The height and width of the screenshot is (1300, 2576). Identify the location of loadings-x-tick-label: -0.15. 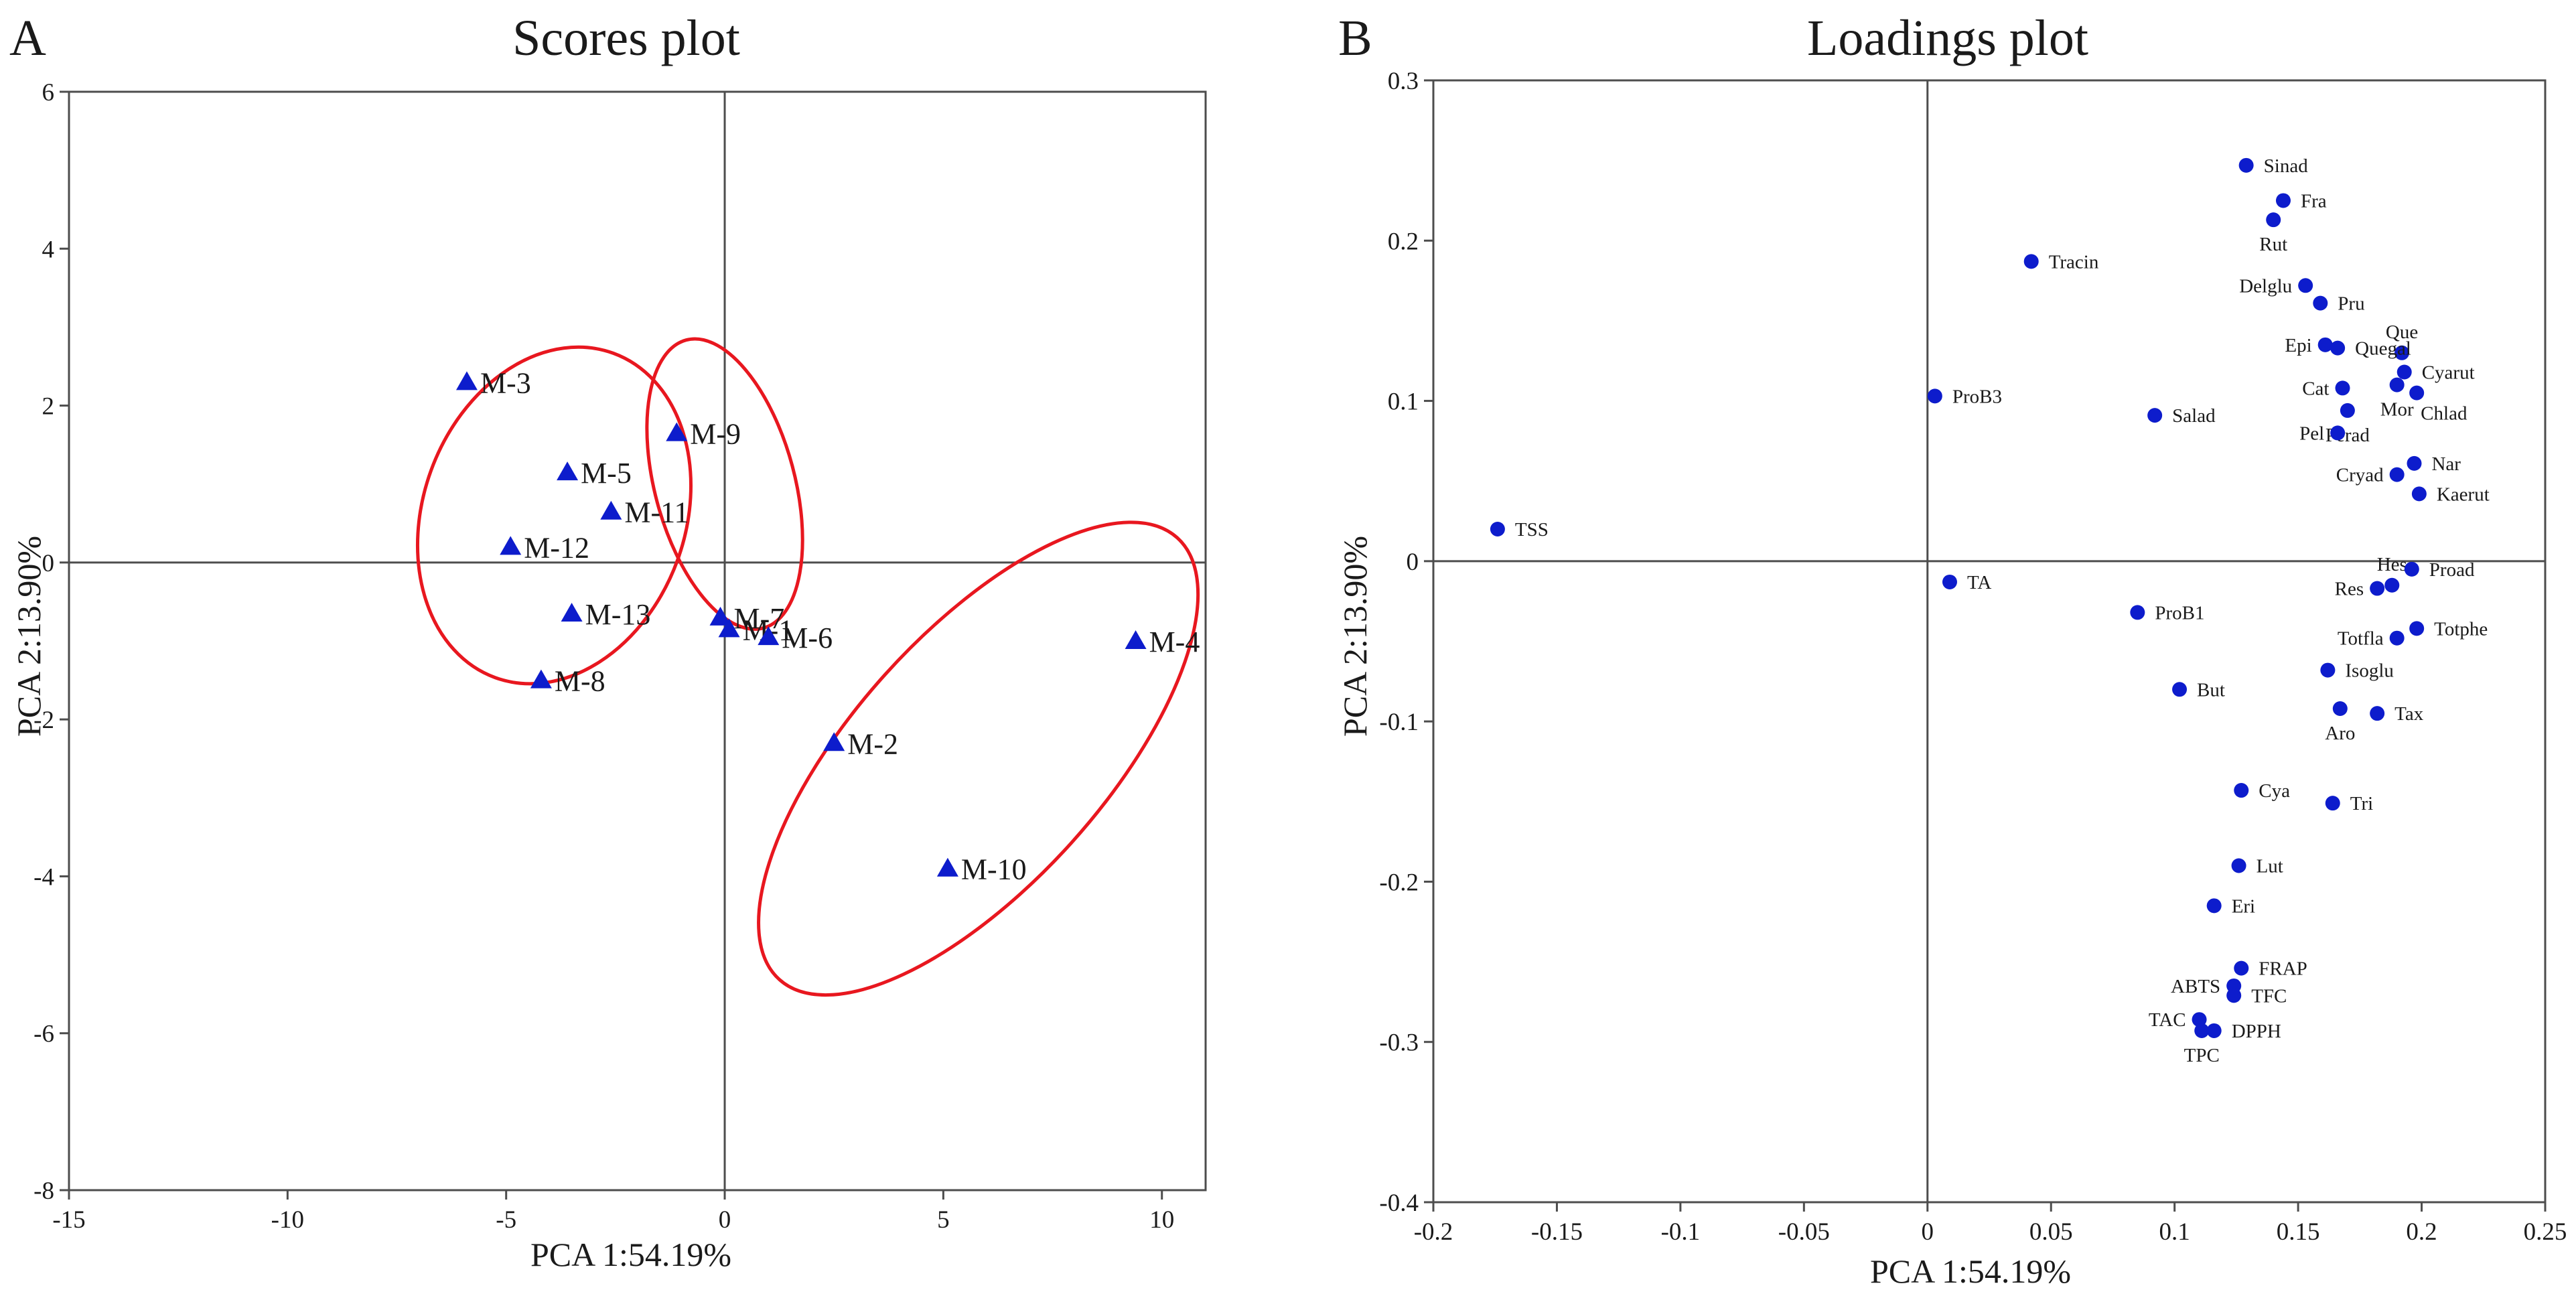
(1557, 1232).